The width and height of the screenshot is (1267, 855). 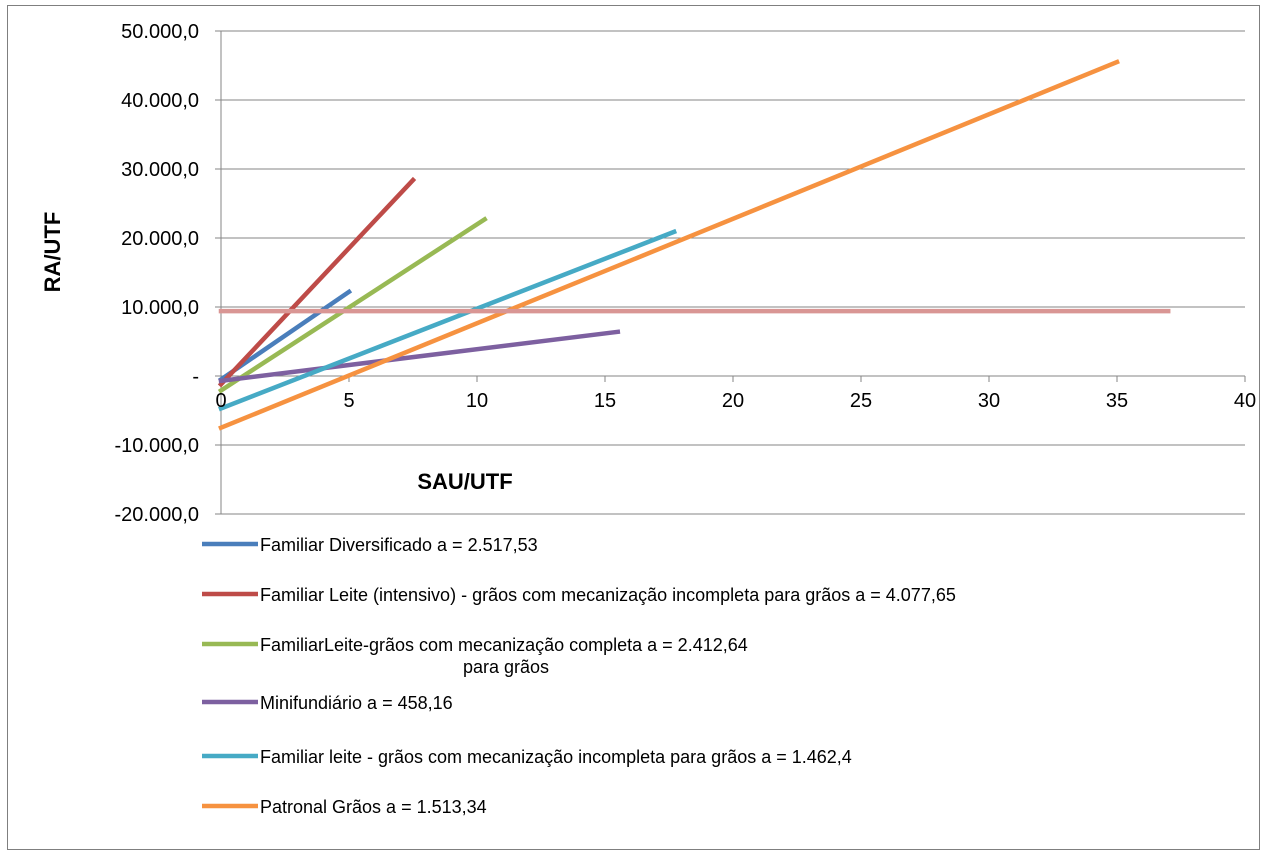 What do you see at coordinates (195, 377) in the screenshot?
I see `y-tick-label: -` at bounding box center [195, 377].